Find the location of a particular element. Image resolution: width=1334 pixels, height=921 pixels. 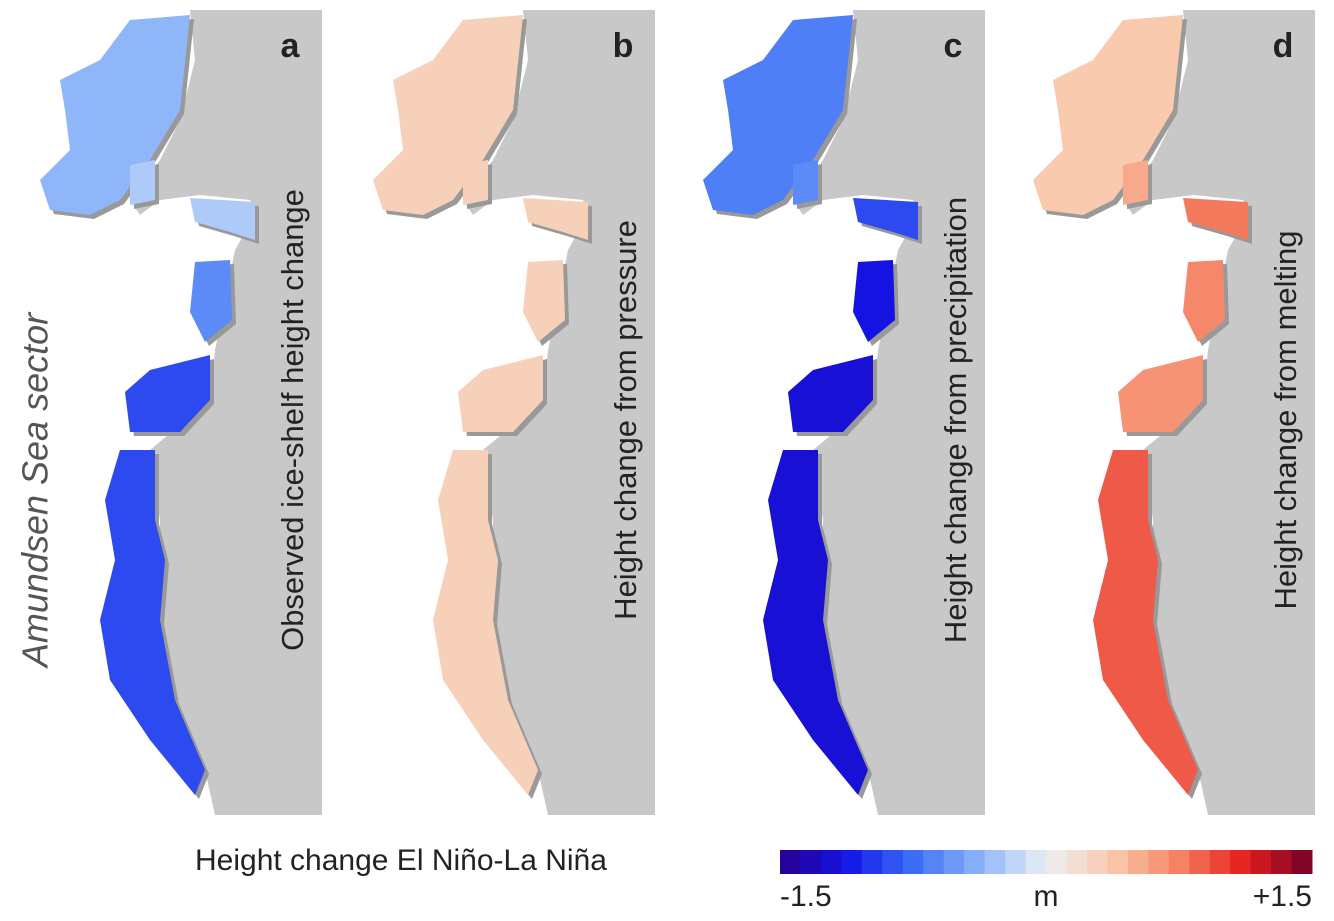

panel-title: Height change from melting is located at coordinates (1285, 419).